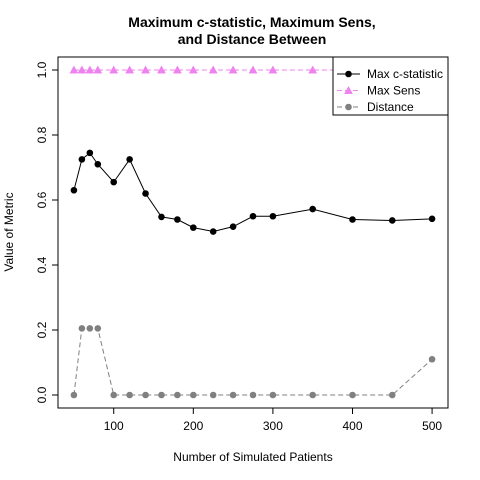 The width and height of the screenshot is (480, 480). I want to click on x-tick-label: 200, so click(193, 426).